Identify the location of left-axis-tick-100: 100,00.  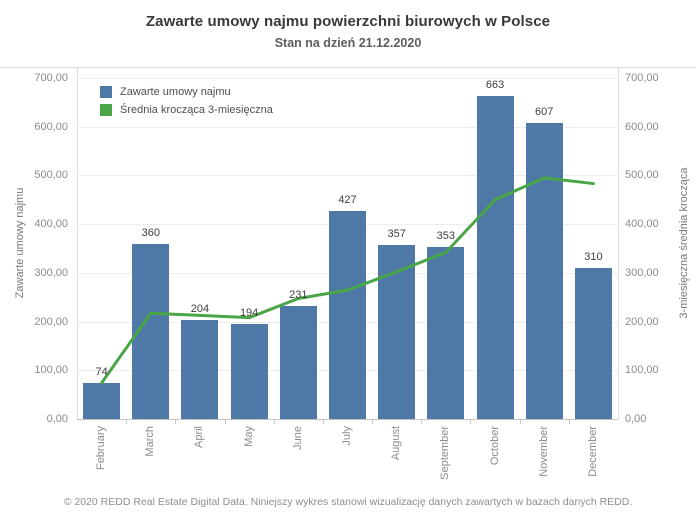
(51, 370).